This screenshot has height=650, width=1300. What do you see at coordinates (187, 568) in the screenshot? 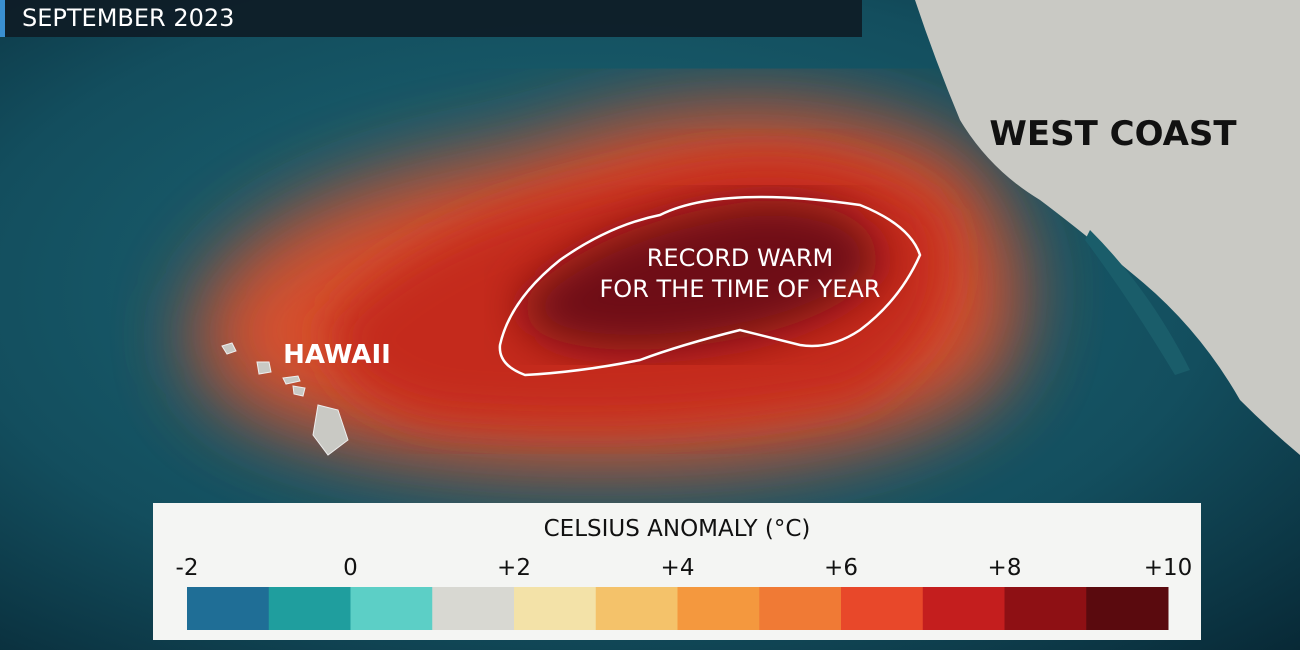
I see `tick-label: -2` at bounding box center [187, 568].